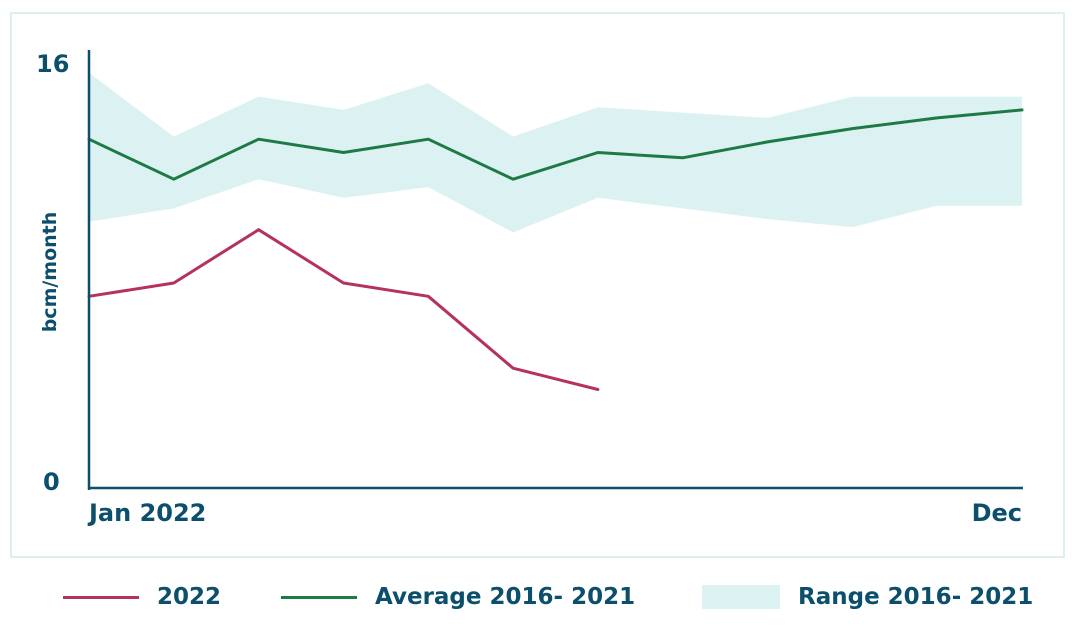  I want to click on legend-item-range: Range 2016- 2021, so click(867, 597).